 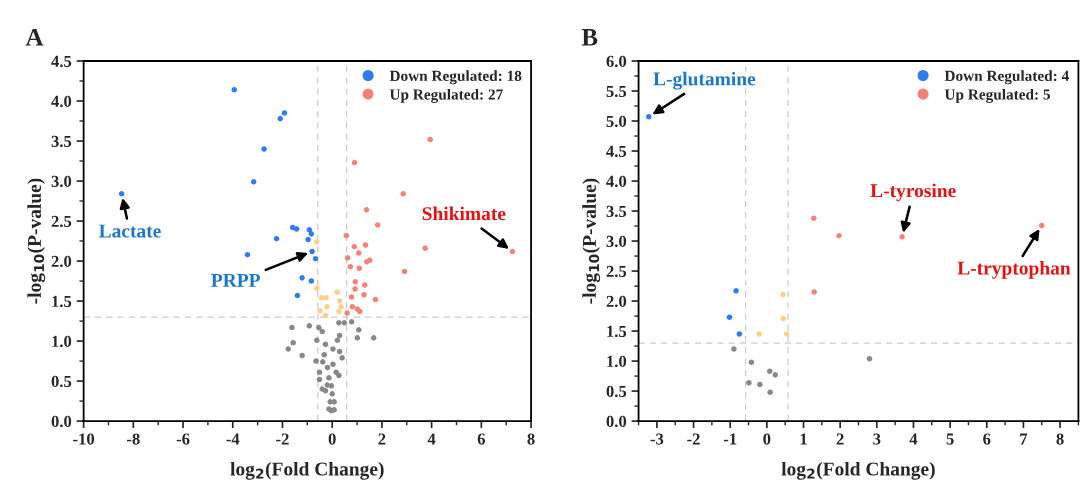 What do you see at coordinates (61, 381) in the screenshot?
I see `y-tick-label: 0.5` at bounding box center [61, 381].